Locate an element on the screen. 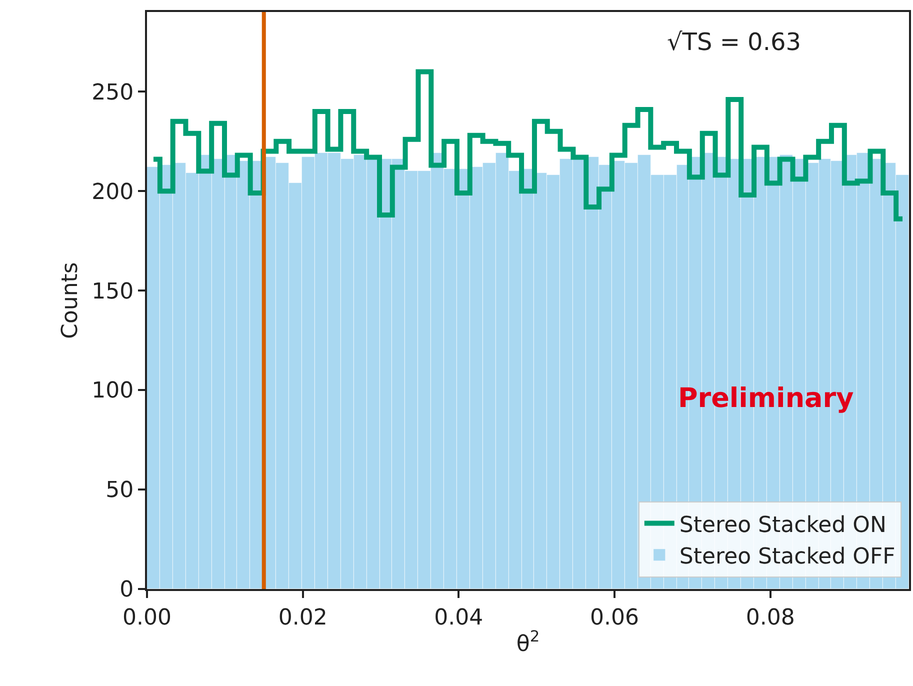 The height and width of the screenshot is (686, 913). x-tick-label: 0.00 is located at coordinates (147, 617).